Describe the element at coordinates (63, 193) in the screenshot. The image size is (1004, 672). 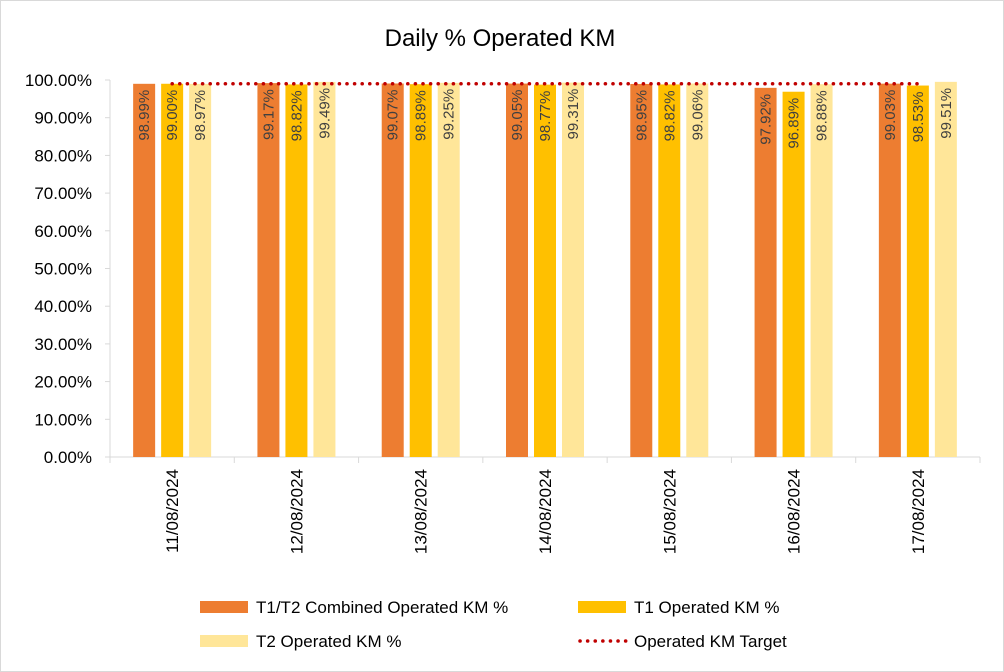
I see `y-tick-label: 70.00%` at that location.